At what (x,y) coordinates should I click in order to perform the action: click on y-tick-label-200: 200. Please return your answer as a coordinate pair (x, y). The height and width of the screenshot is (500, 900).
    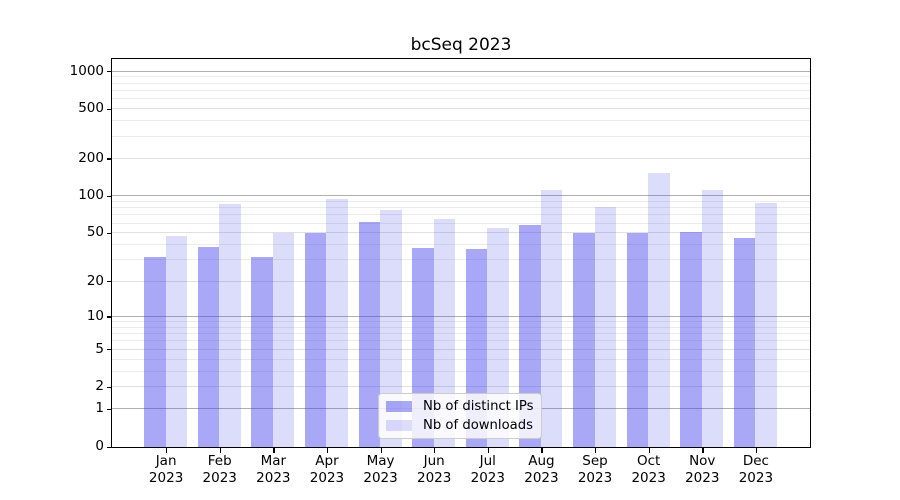
    Looking at the image, I should click on (91, 157).